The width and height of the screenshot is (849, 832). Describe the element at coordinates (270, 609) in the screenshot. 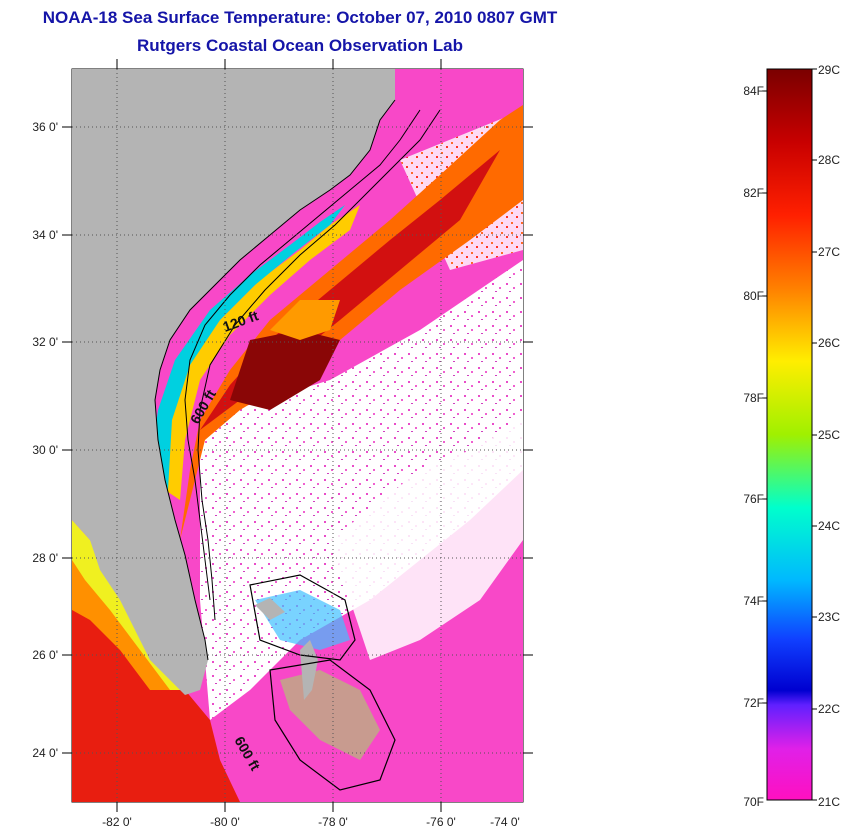

I see `grand-bahama-island` at that location.